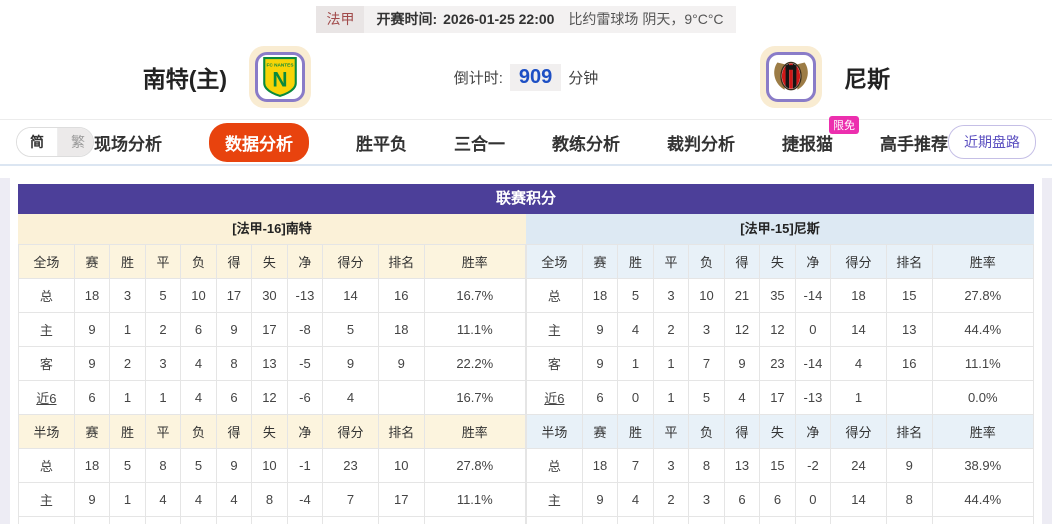 Image resolution: width=1052 pixels, height=524 pixels. Describe the element at coordinates (983, 465) in the screenshot. I see `stats-cell: 38.9%` at that location.